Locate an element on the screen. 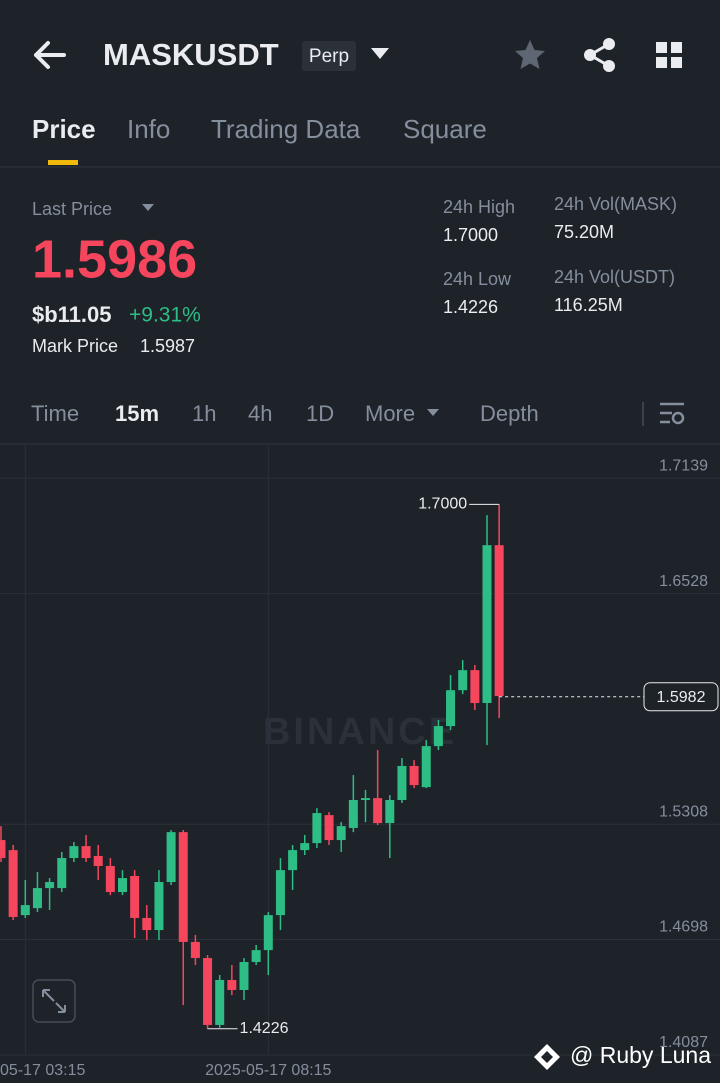 The height and width of the screenshot is (1083, 720). y-tick-label: 1.5308 is located at coordinates (683, 811).